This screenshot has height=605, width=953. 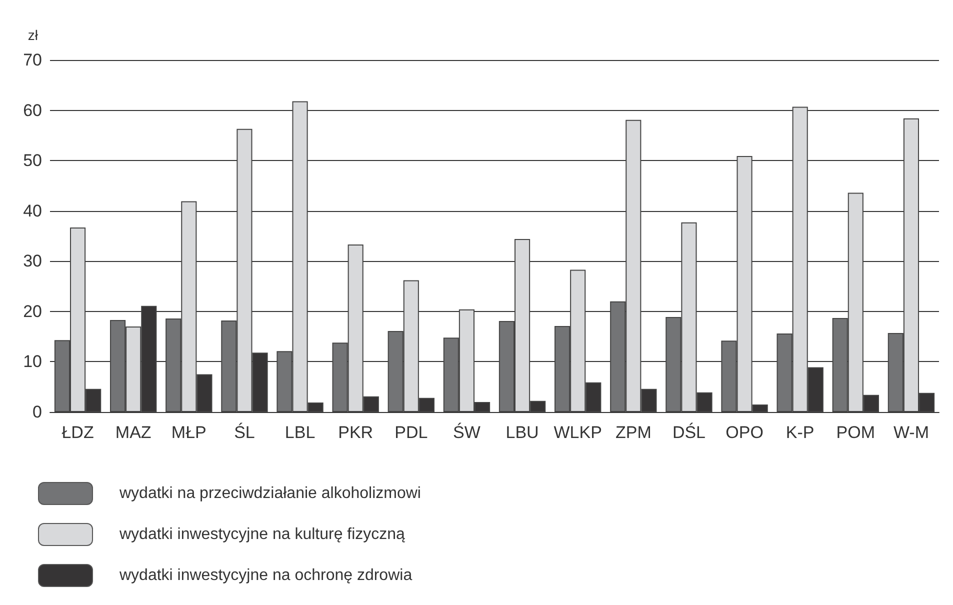 What do you see at coordinates (356, 432) in the screenshot?
I see `x-tick-label: PKR` at bounding box center [356, 432].